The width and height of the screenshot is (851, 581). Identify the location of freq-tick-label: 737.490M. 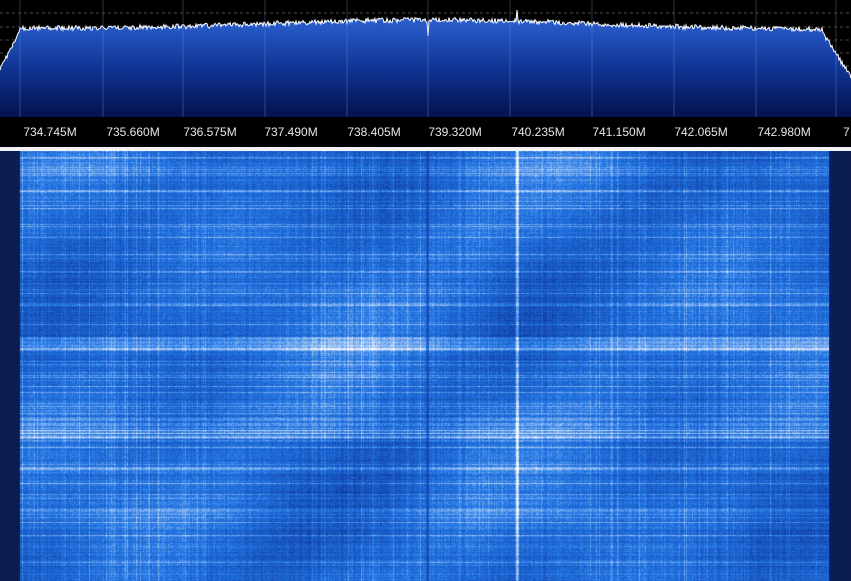
(291, 132).